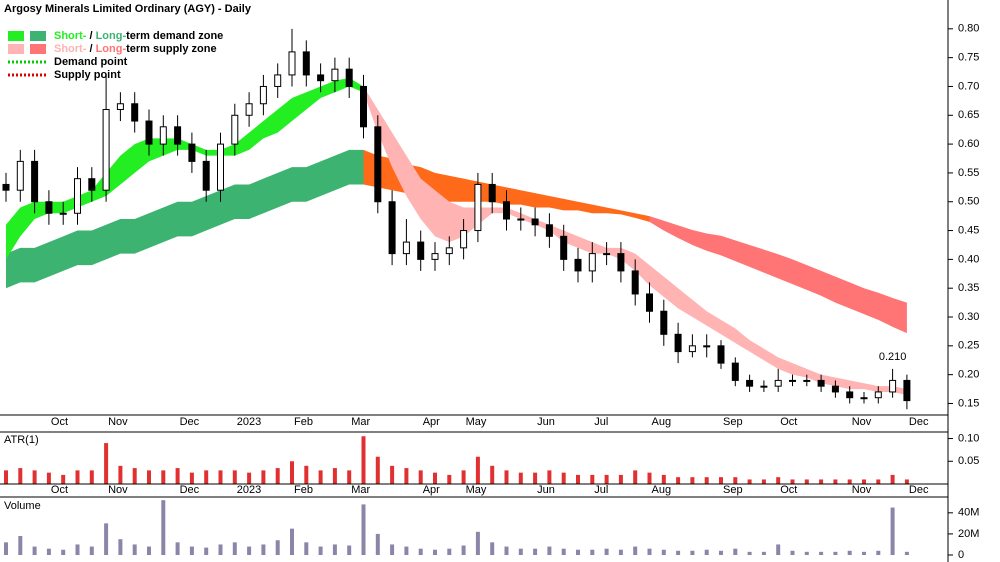  What do you see at coordinates (968, 86) in the screenshot?
I see `y-tick-label: 0.70` at bounding box center [968, 86].